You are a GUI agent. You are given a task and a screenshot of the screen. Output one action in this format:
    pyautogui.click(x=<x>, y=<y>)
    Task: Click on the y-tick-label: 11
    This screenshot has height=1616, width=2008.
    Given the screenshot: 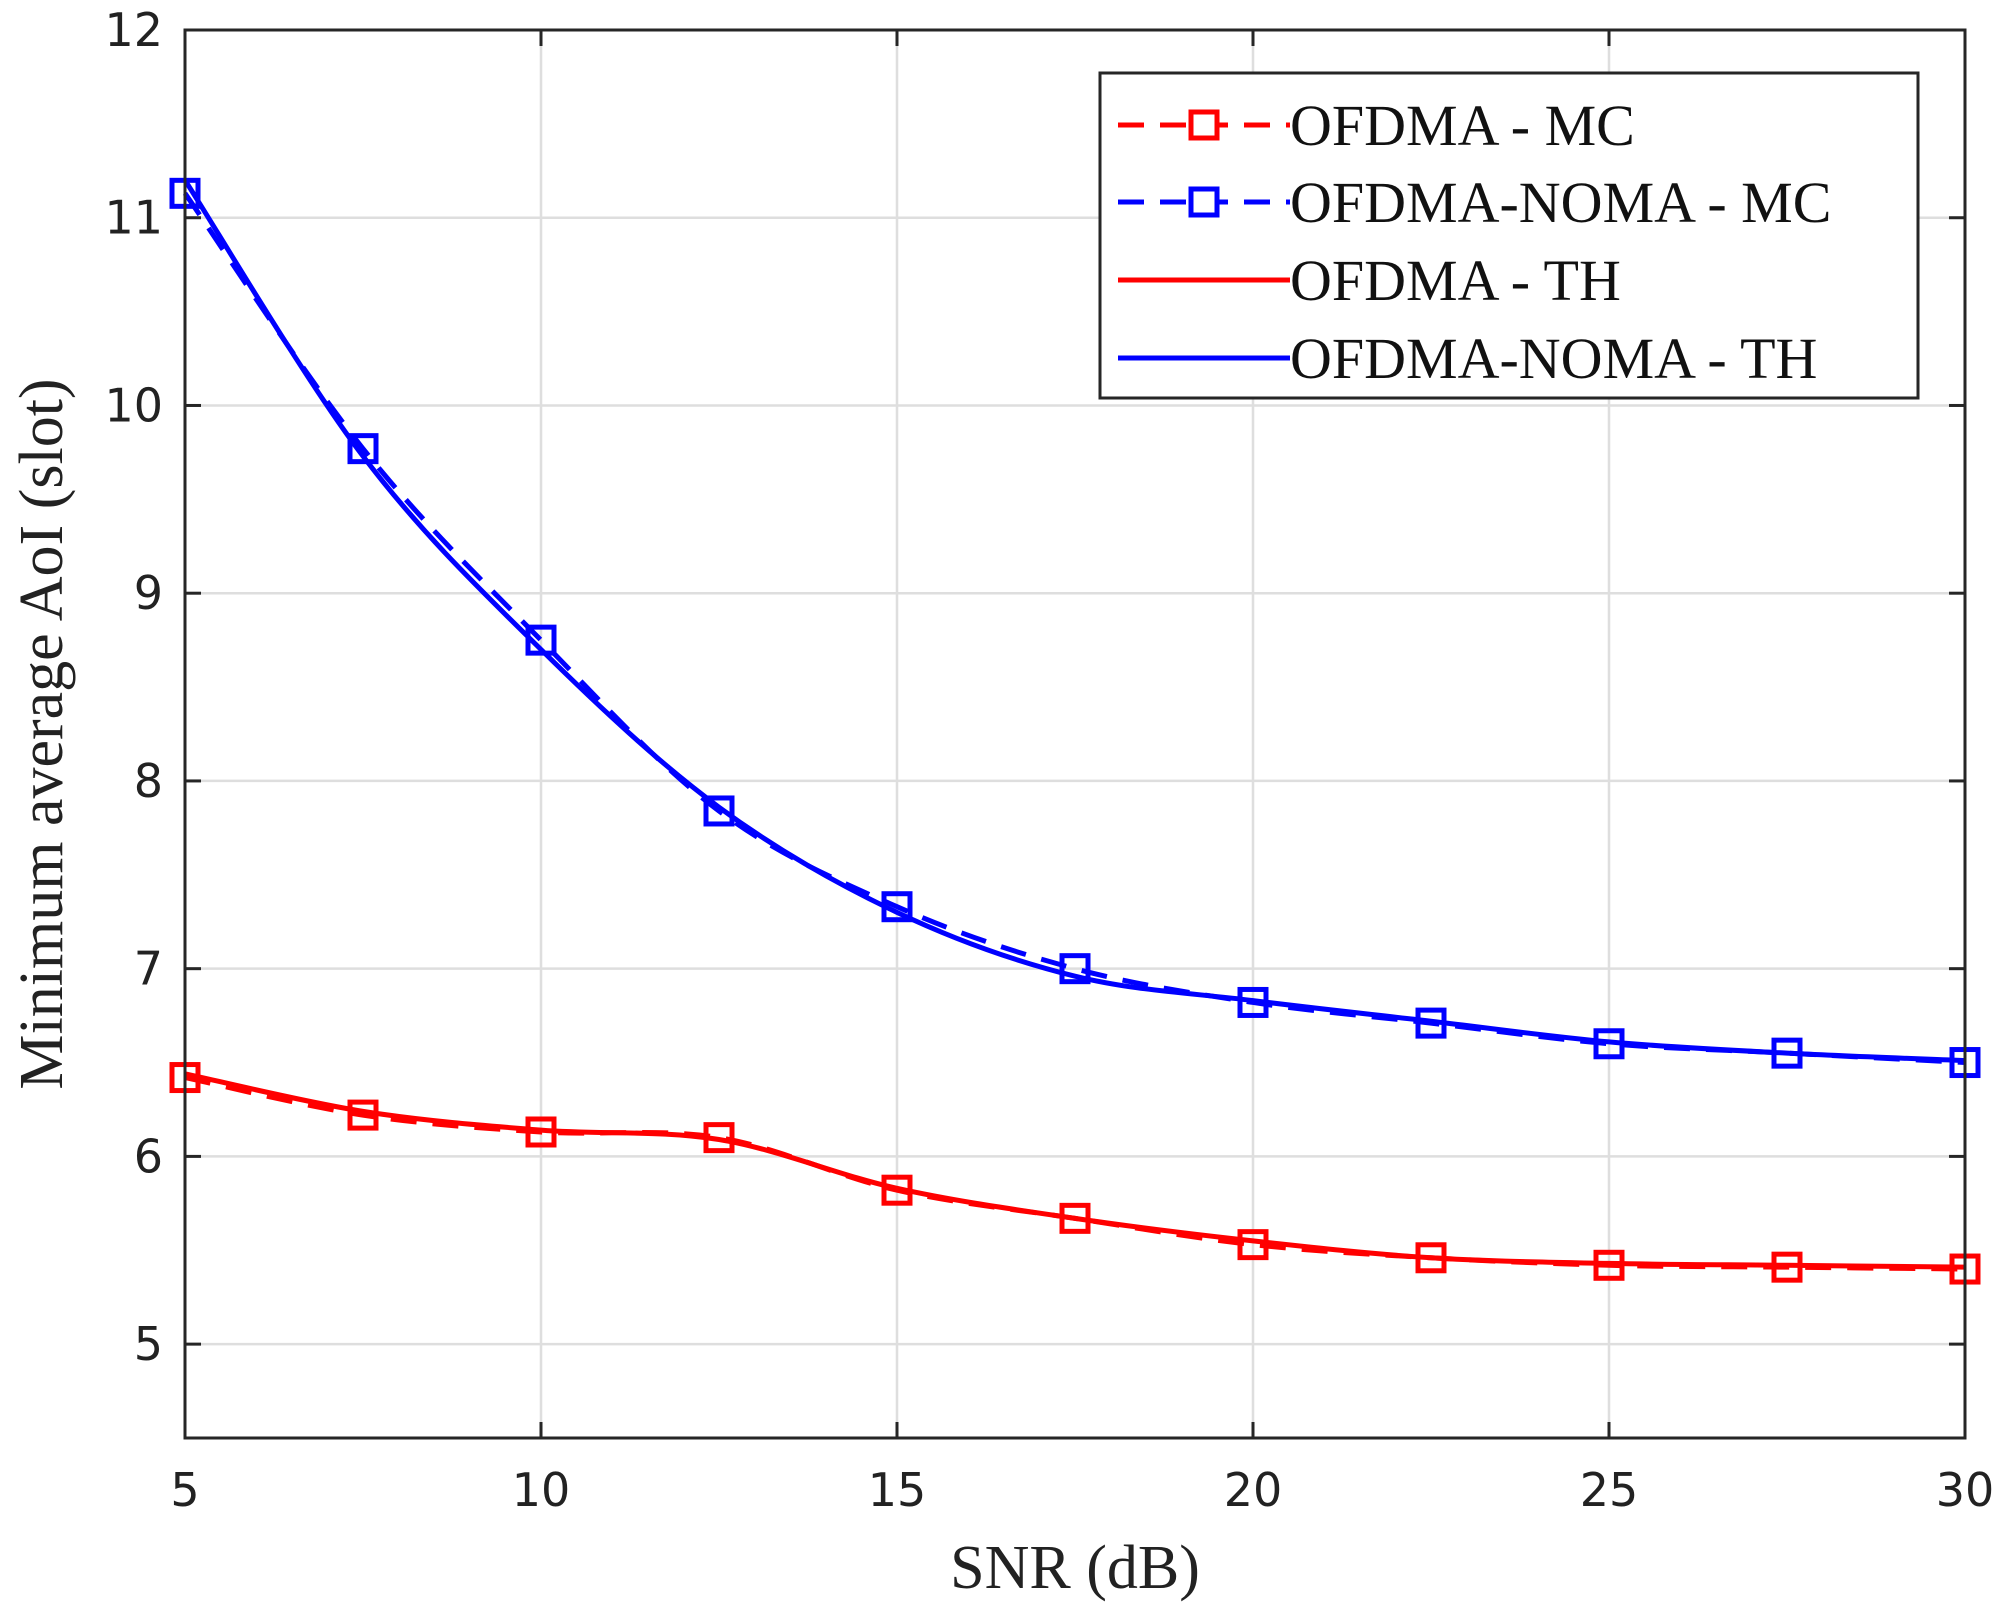 What is the action you would take?
    pyautogui.click(x=133, y=218)
    